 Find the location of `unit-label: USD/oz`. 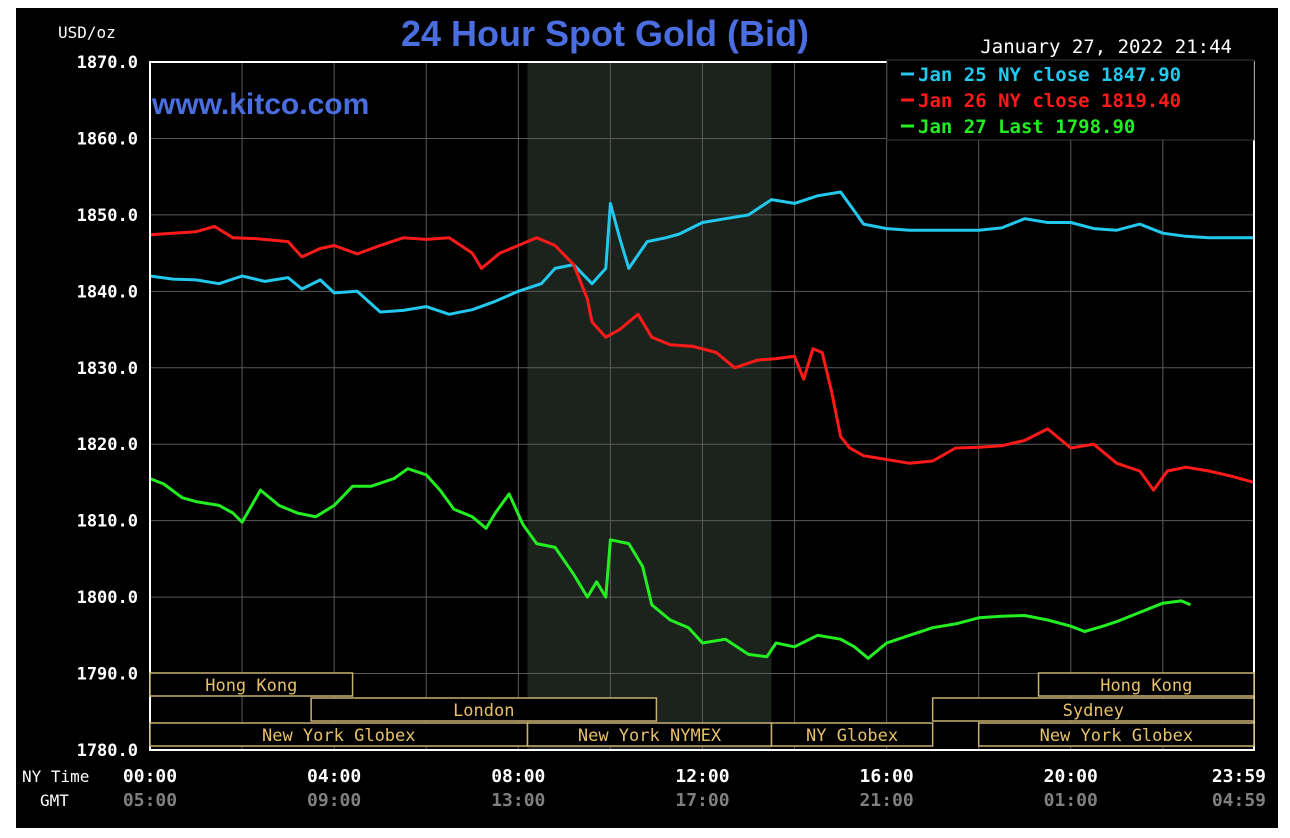

unit-label: USD/oz is located at coordinates (87, 32).